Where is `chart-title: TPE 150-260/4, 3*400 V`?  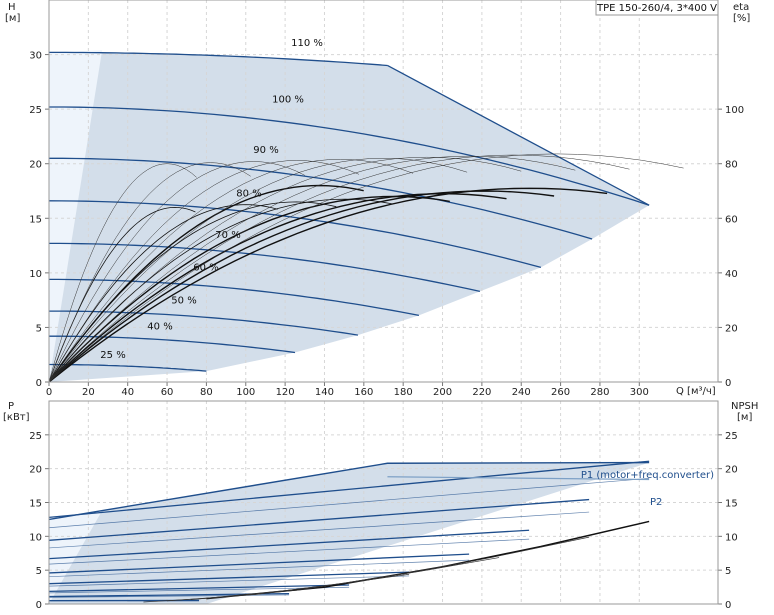 chart-title: TPE 150-260/4, 3*400 V is located at coordinates (656, 8).